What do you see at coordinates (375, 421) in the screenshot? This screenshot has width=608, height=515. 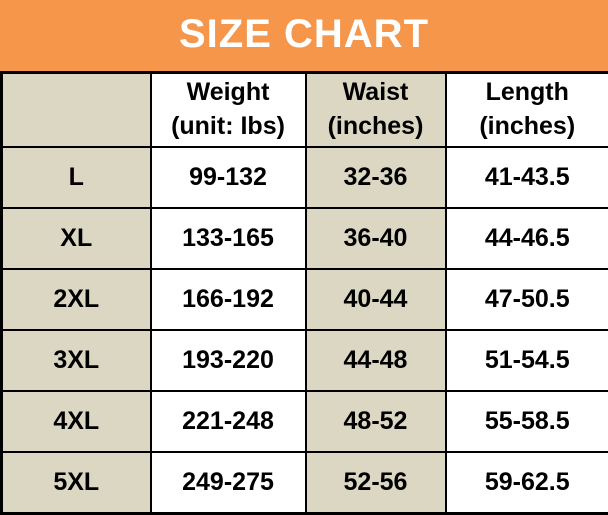 I see `waist-cell: 48-52` at bounding box center [375, 421].